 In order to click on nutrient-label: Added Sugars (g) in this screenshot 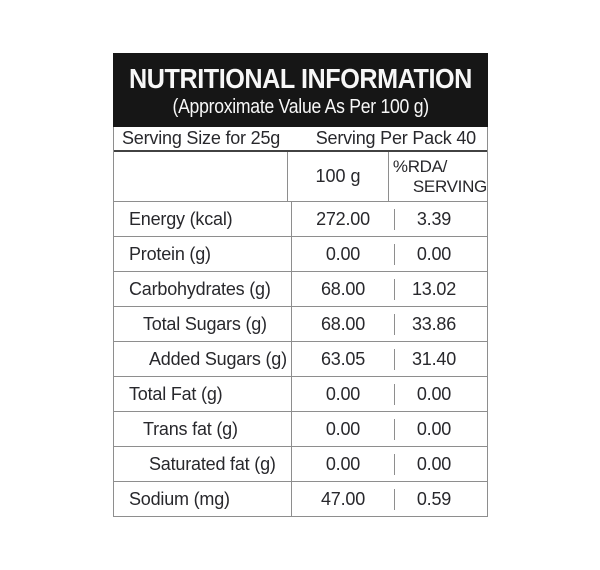, I will do `click(203, 359)`.